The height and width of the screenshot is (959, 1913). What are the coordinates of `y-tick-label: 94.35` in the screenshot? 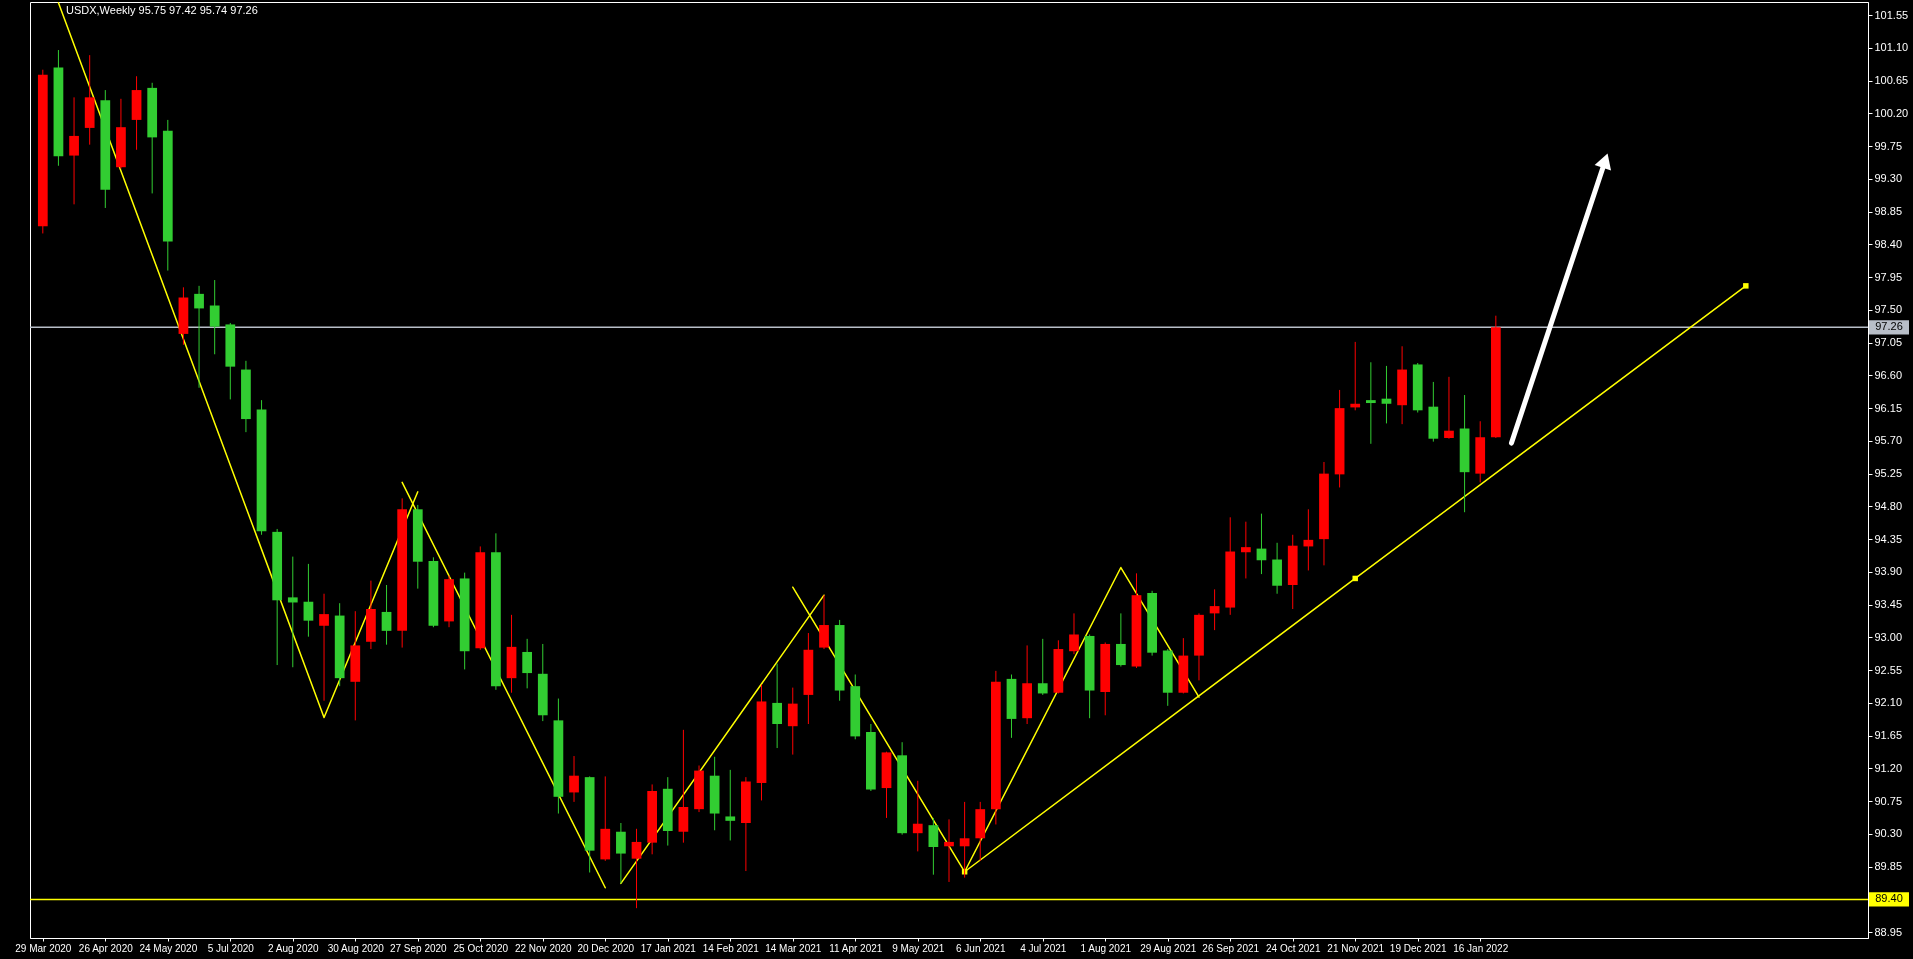 It's located at (1888, 538).